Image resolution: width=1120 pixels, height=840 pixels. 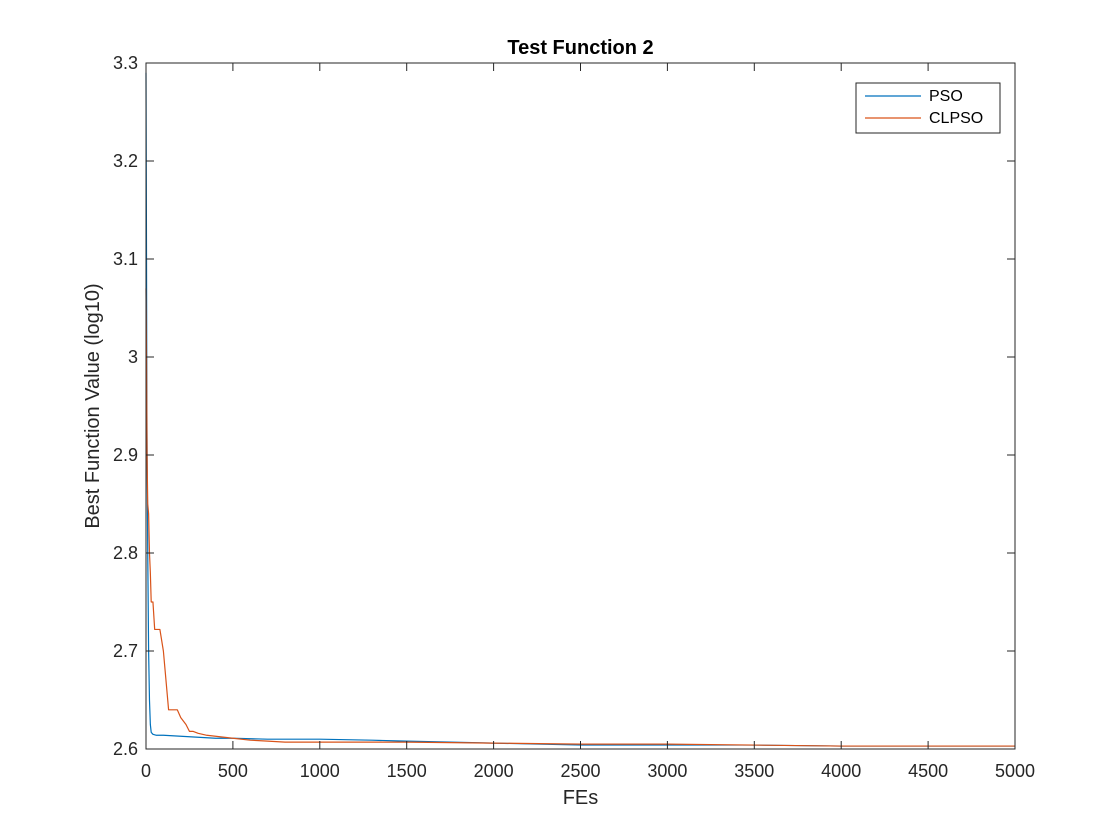 What do you see at coordinates (233, 771) in the screenshot?
I see `x-tick-label: 500` at bounding box center [233, 771].